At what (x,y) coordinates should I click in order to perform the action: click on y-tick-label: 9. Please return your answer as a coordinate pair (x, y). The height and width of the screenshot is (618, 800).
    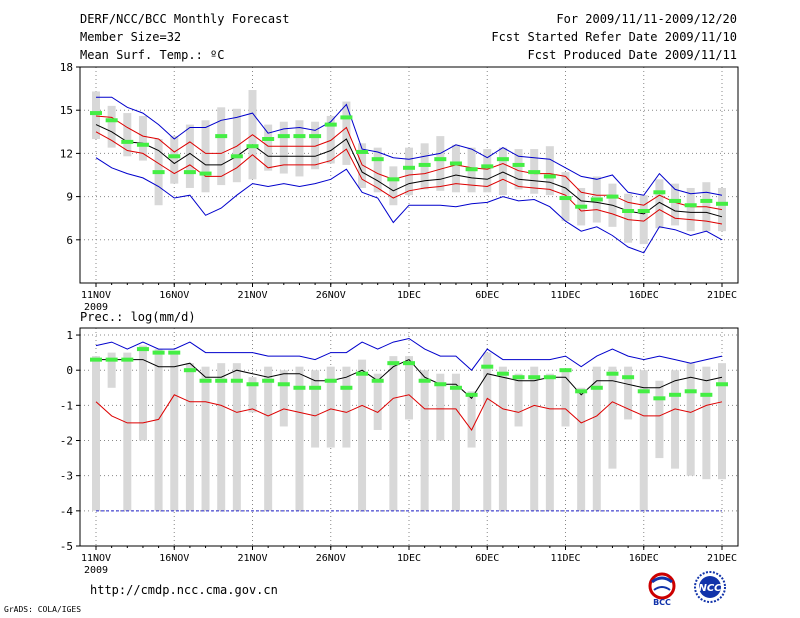
    Looking at the image, I should click on (69, 197).